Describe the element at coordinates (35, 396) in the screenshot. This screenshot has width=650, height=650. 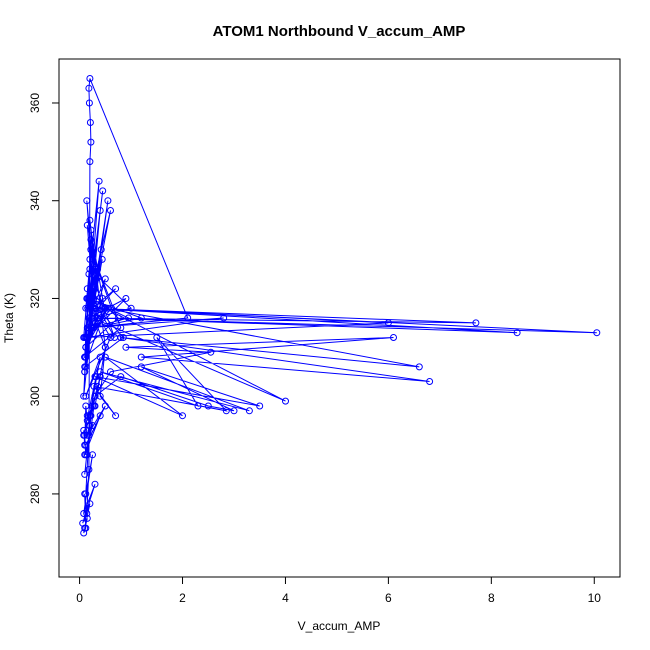
I see `y-tick-label: 300` at that location.